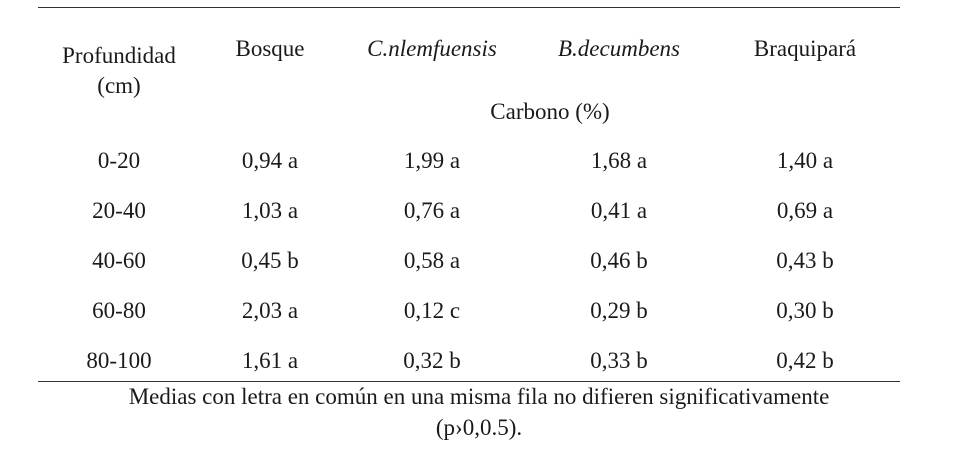 The image size is (958, 461). What do you see at coordinates (805, 260) in the screenshot?
I see `table-cell: 0,43 b` at bounding box center [805, 260].